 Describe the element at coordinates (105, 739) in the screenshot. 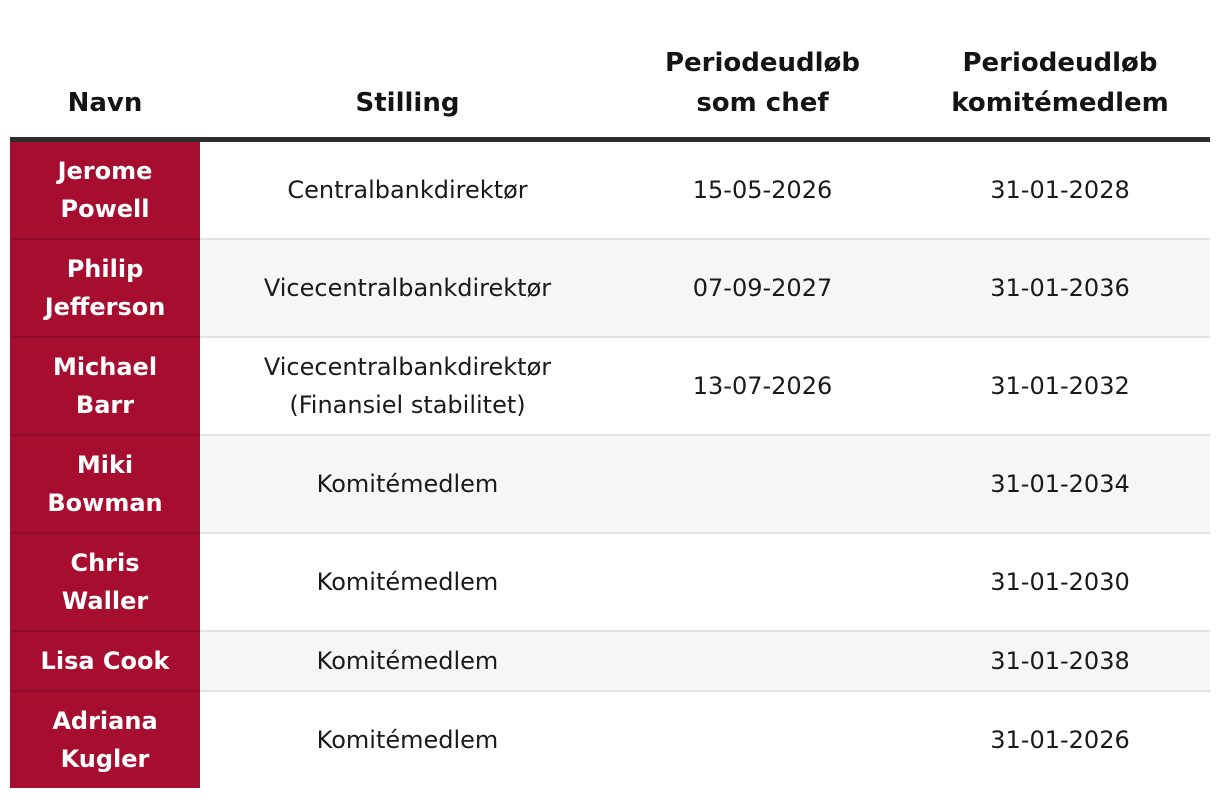

I see `name-cell: Adriana Kugler` at that location.